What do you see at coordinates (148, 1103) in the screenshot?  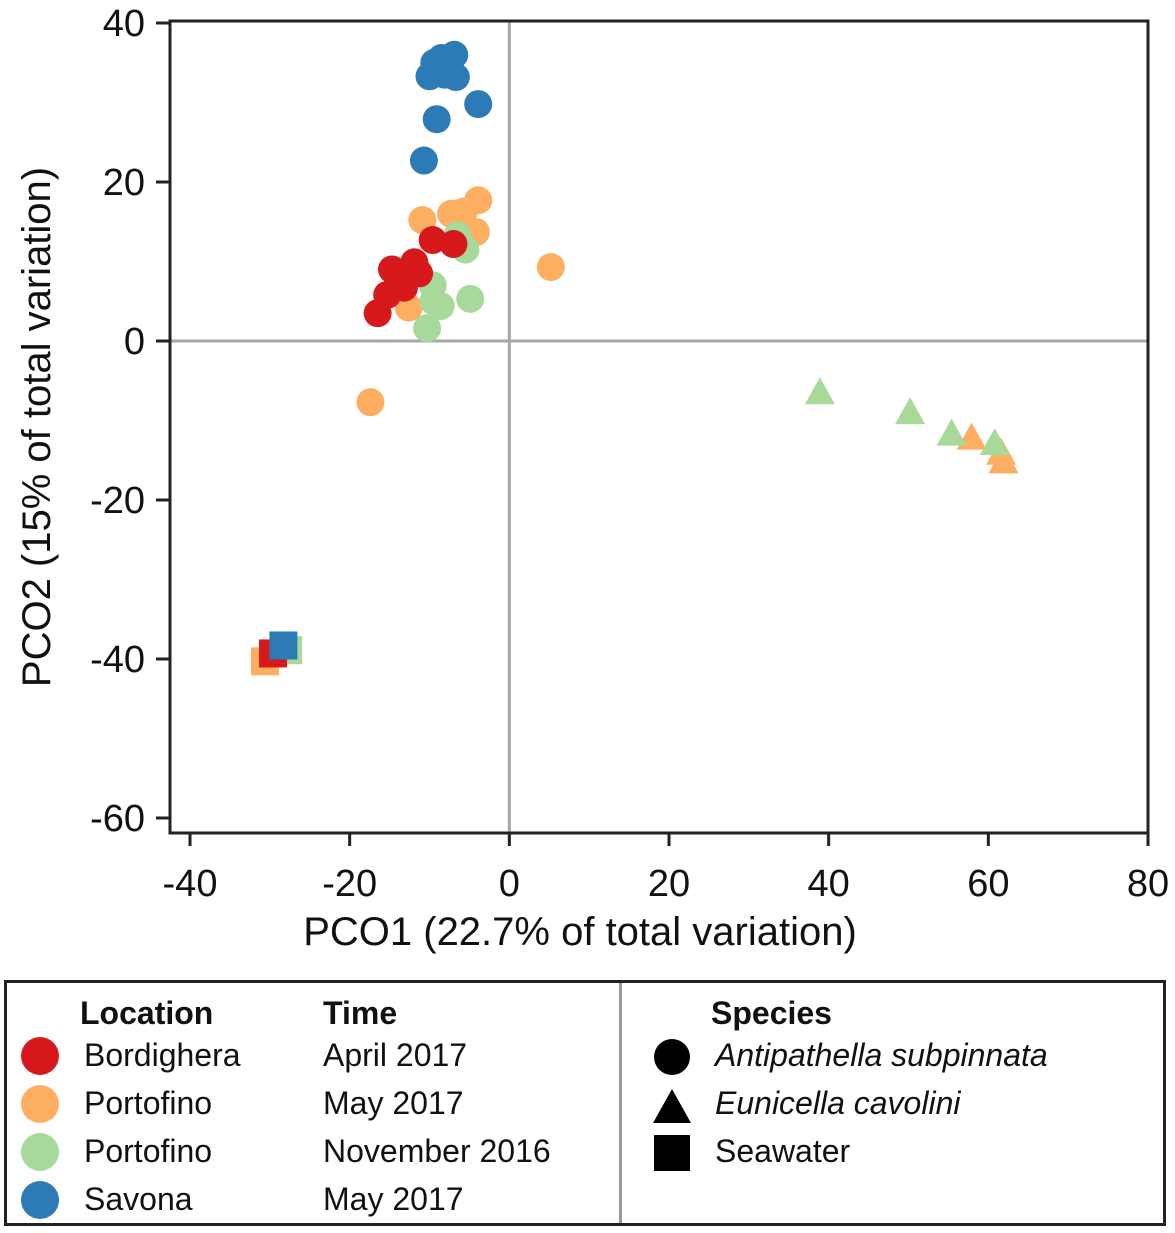 I see `legend-location-portofino-may: Portofino` at bounding box center [148, 1103].